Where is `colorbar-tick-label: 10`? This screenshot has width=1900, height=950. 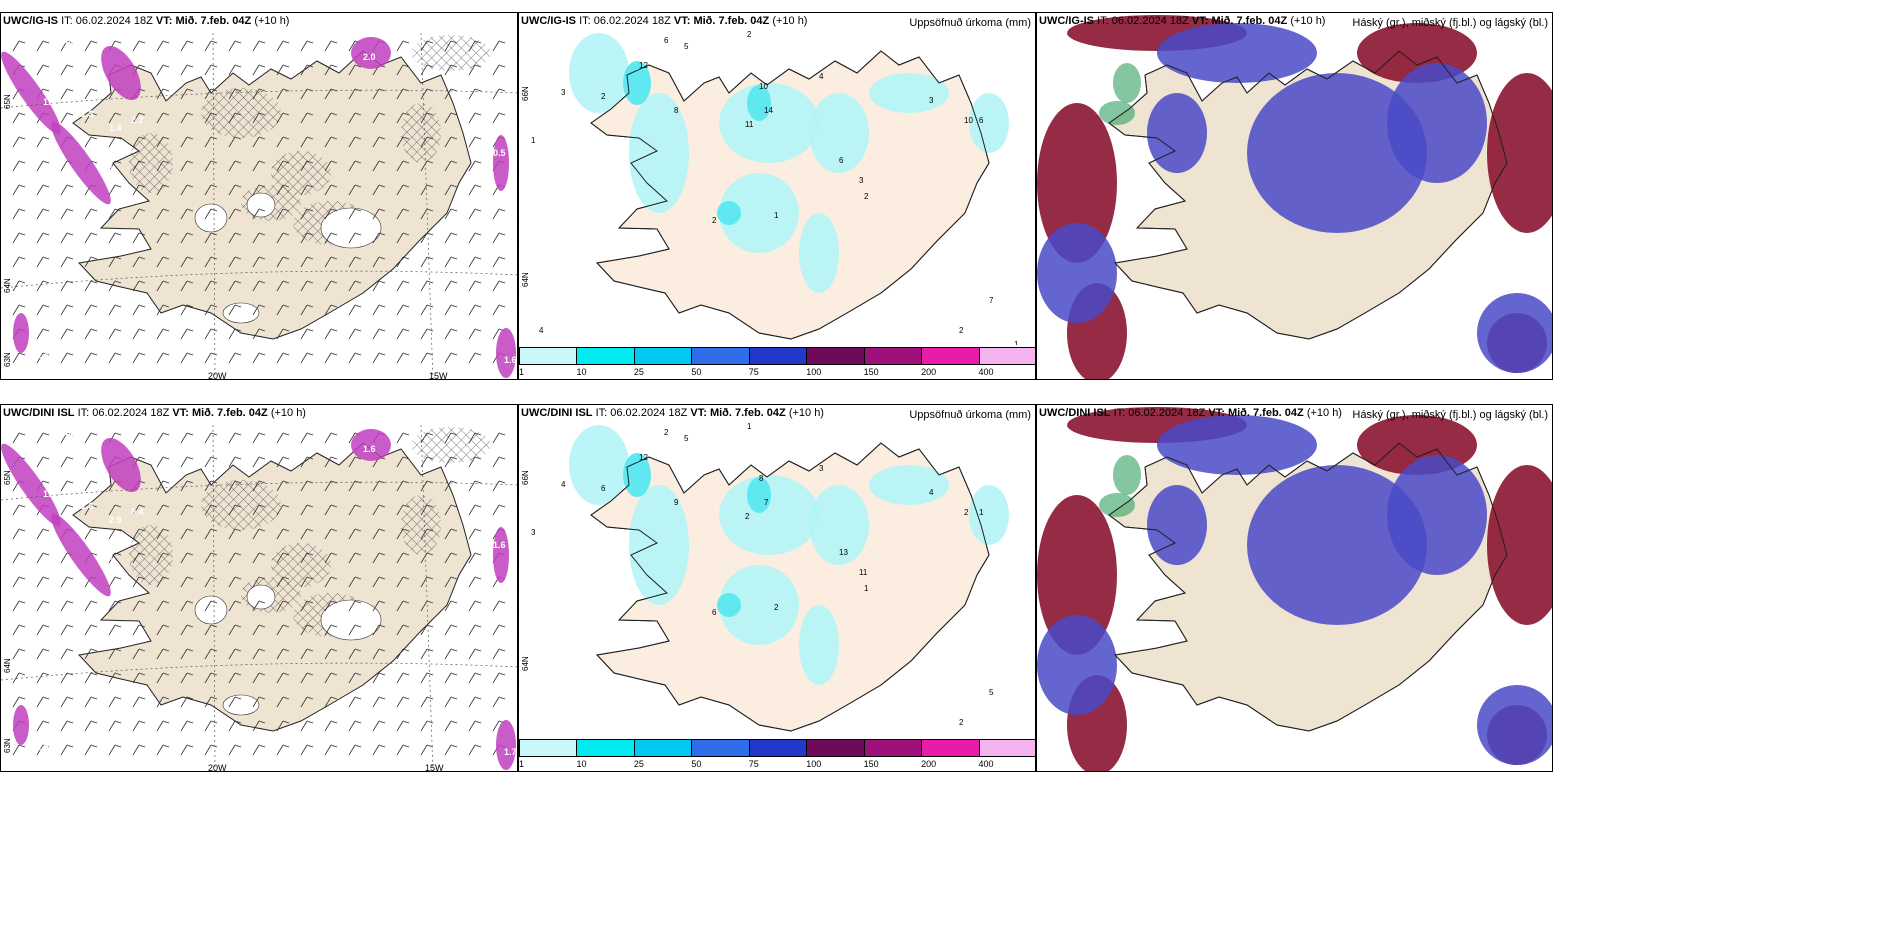
colorbar-tick-label: 10 is located at coordinates (581, 764).